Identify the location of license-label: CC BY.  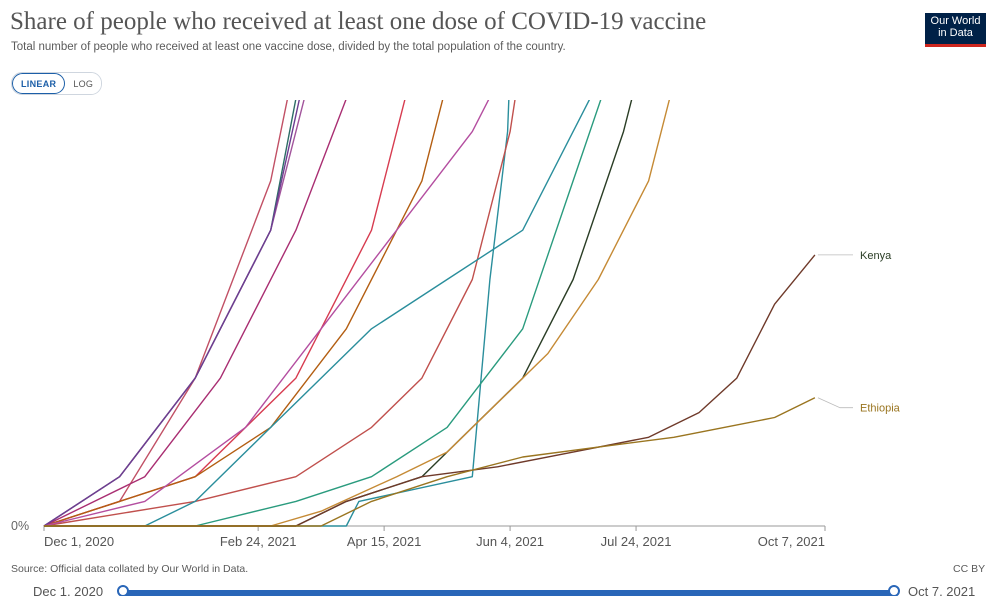
(969, 569).